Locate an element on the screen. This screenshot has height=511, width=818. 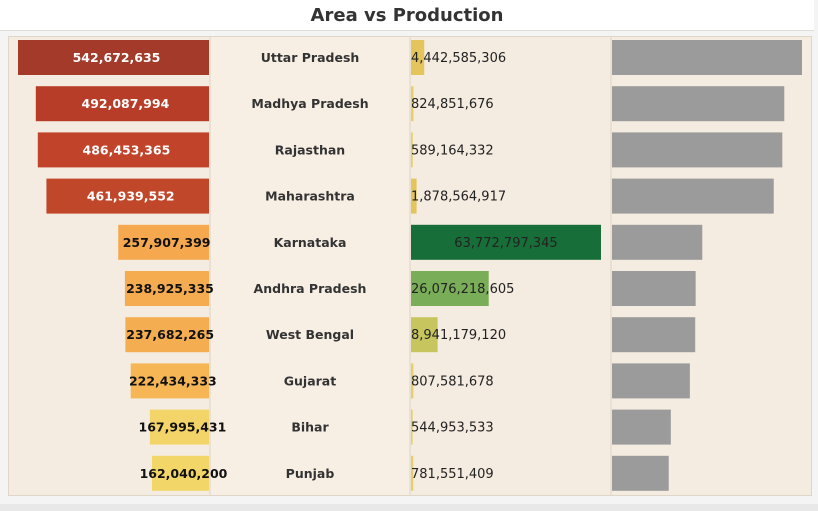
area-value-label: 492,087,994 is located at coordinates (126, 103).